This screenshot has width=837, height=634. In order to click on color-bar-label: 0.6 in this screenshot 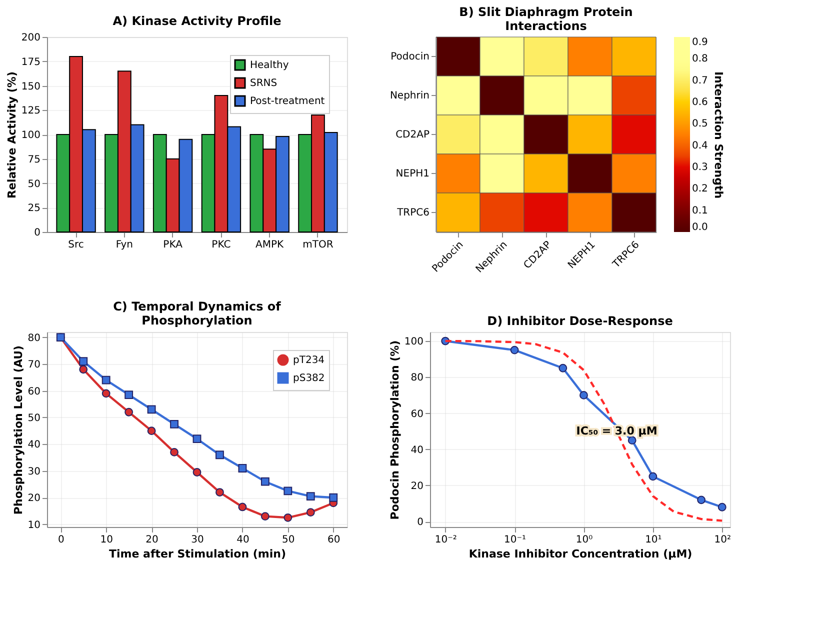, I will do `click(700, 102)`.